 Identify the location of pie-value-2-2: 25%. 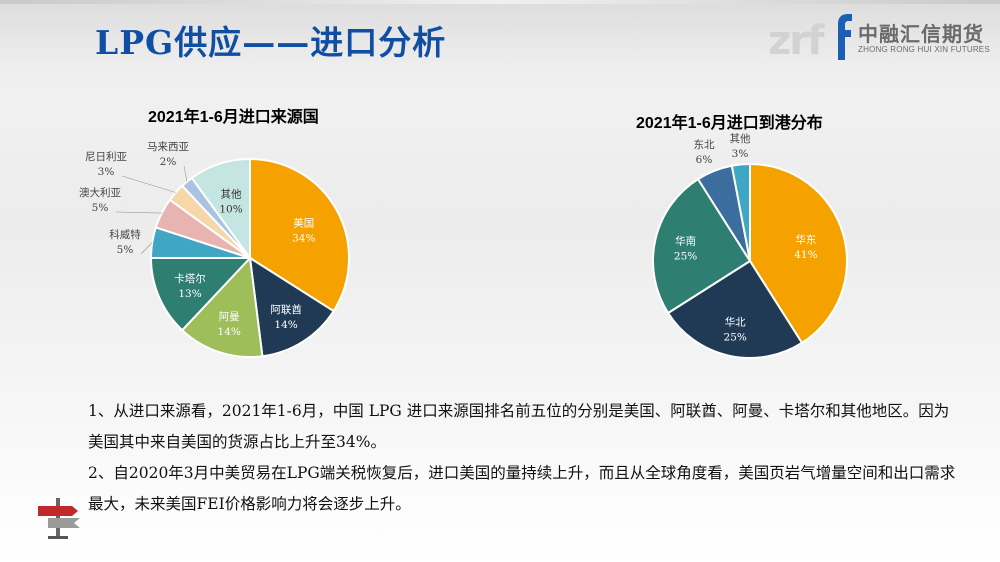
(685, 257).